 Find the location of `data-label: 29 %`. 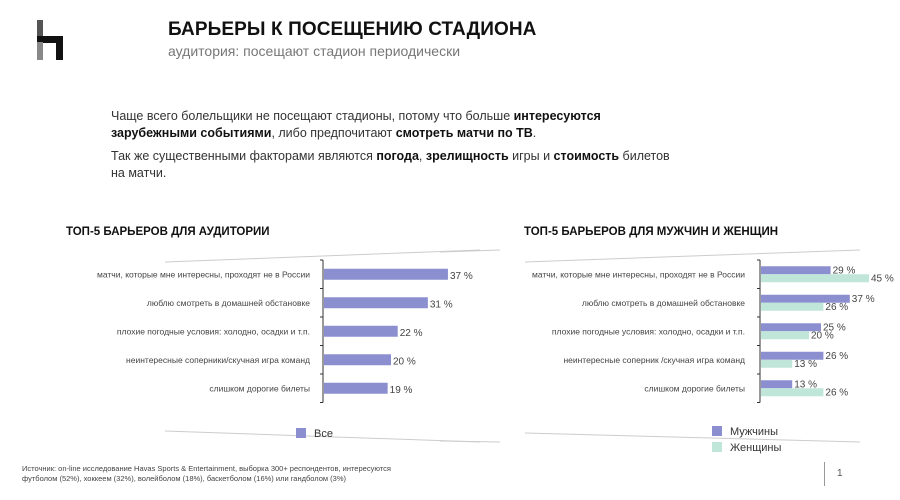

data-label: 29 % is located at coordinates (844, 270).